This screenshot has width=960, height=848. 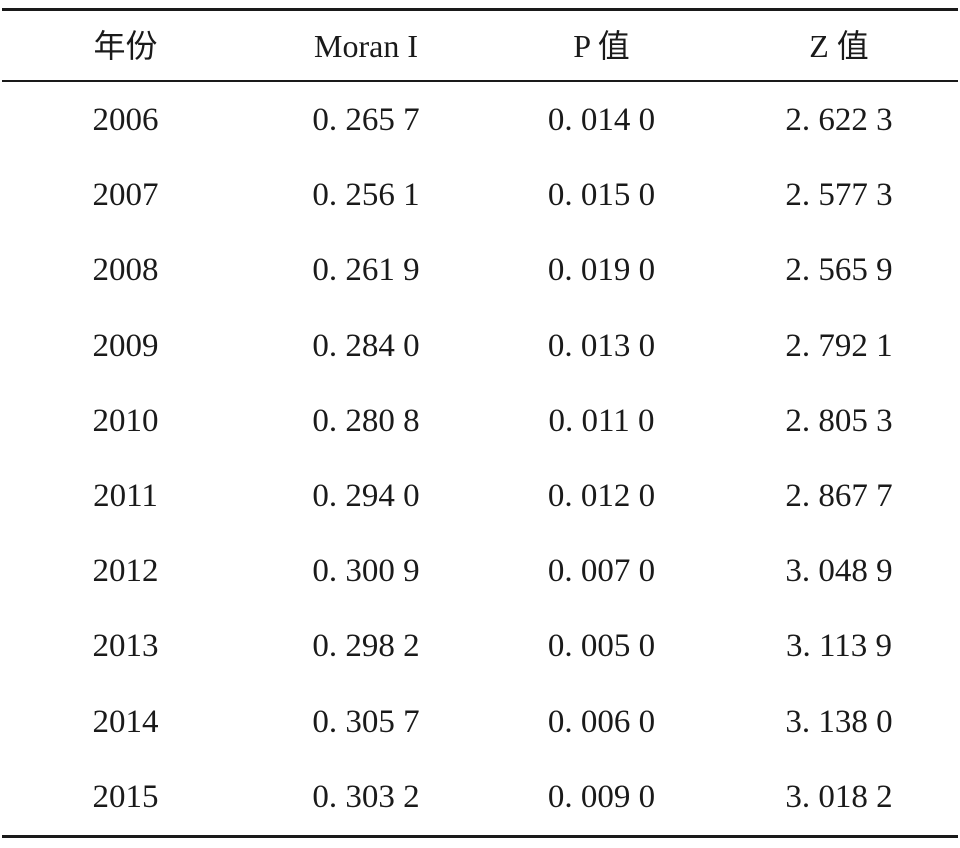 What do you see at coordinates (480, 646) in the screenshot?
I see `table-row: 2013 0. 298 2 0. 005 0 3. 113 9` at bounding box center [480, 646].